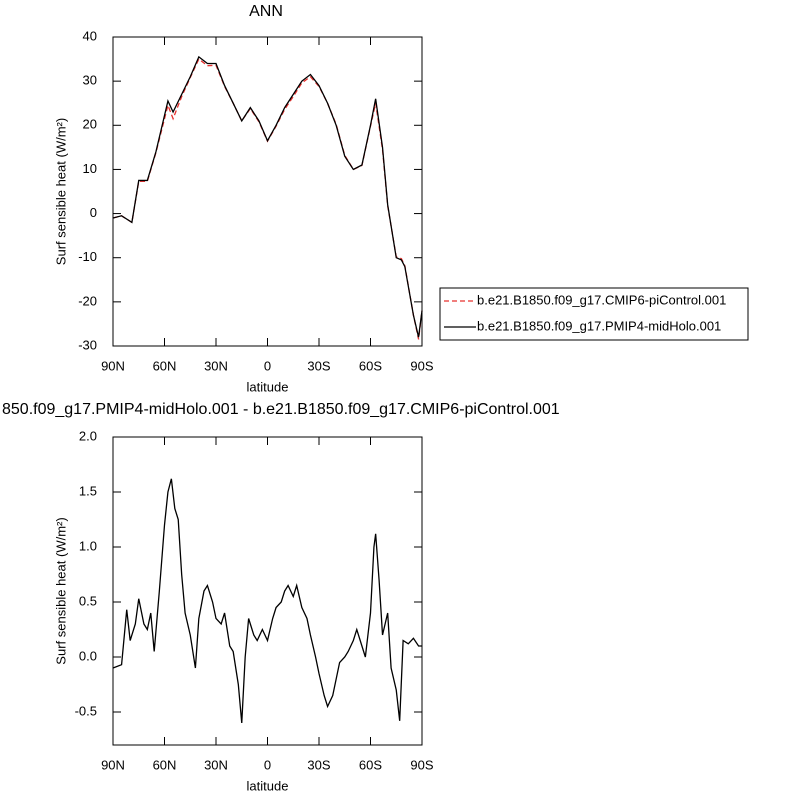  I want to click on y-tick-label: 0, so click(93, 212).